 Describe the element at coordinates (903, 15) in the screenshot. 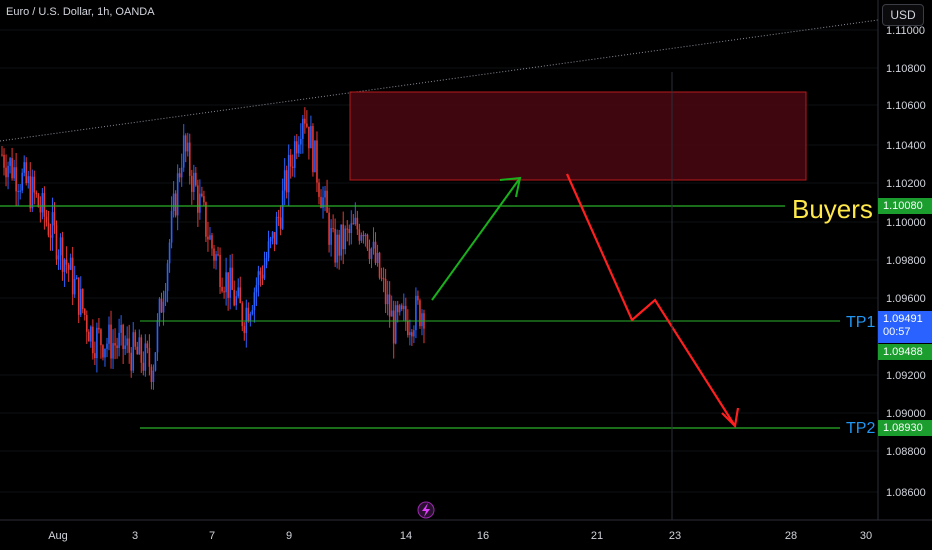

I see `currency-button: USD` at that location.